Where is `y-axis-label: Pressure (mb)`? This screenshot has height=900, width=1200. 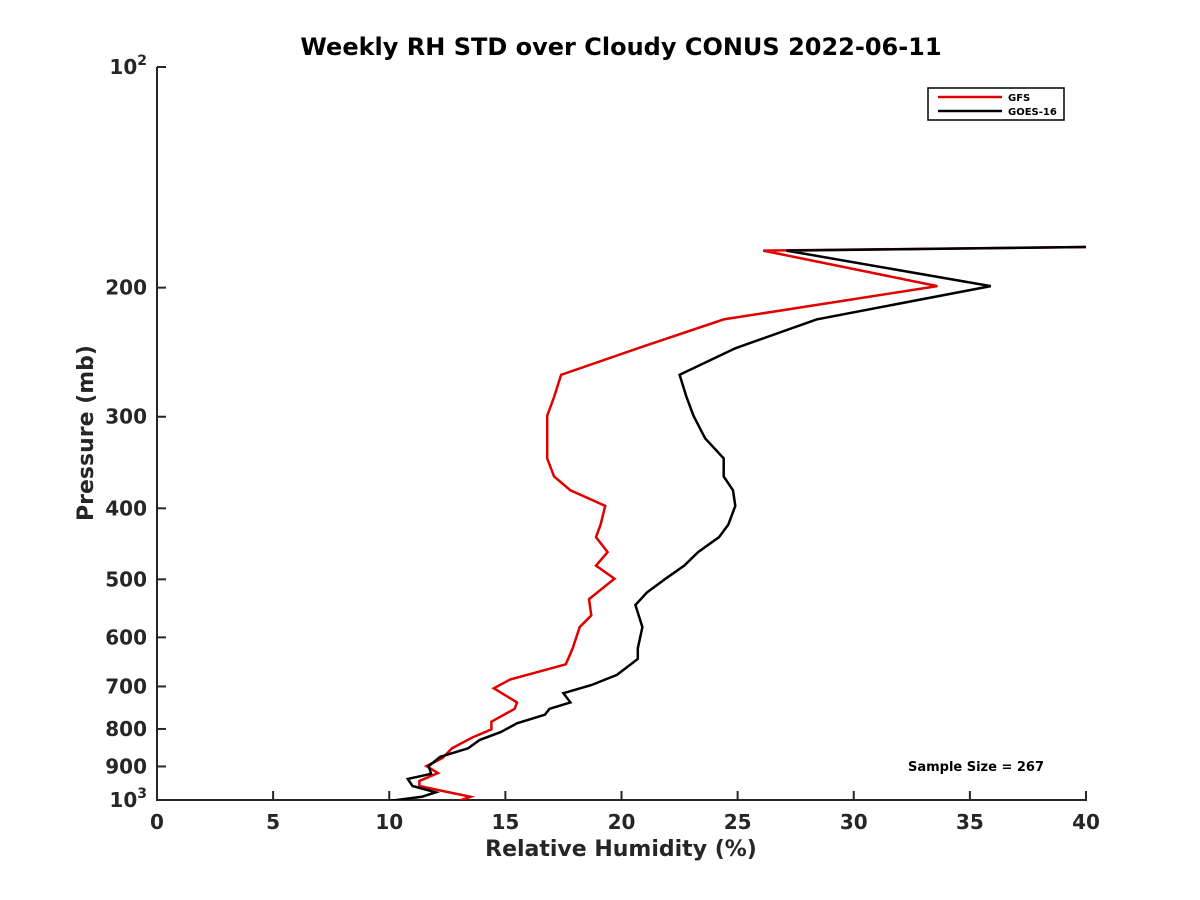
y-axis-label: Pressure (mb) is located at coordinates (86, 433).